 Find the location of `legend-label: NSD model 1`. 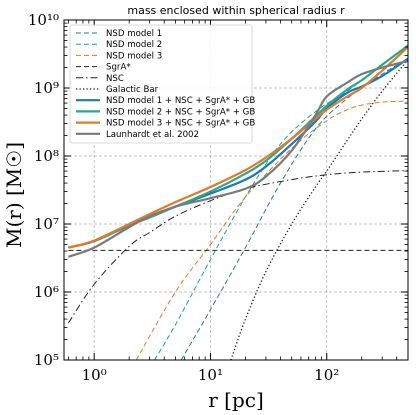

legend-label: NSD model 1 is located at coordinates (134, 34).